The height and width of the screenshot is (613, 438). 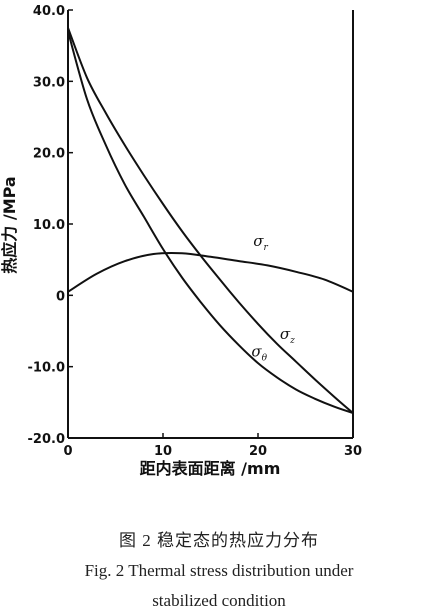 I want to click on y-axis-label: 热应力 /MPa, so click(x=9, y=224).